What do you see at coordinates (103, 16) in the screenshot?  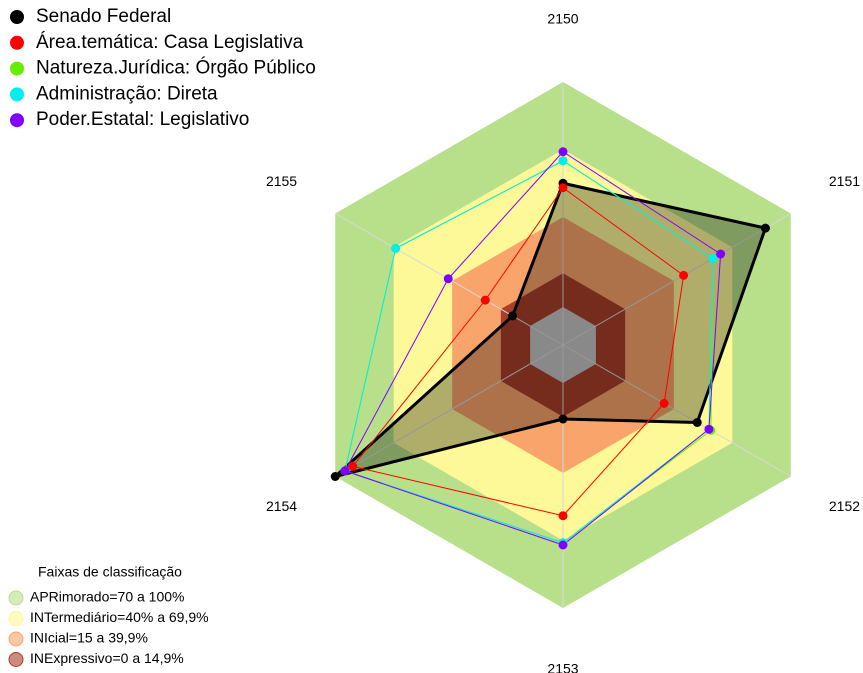 I see `legend-label: Senado Federal` at bounding box center [103, 16].